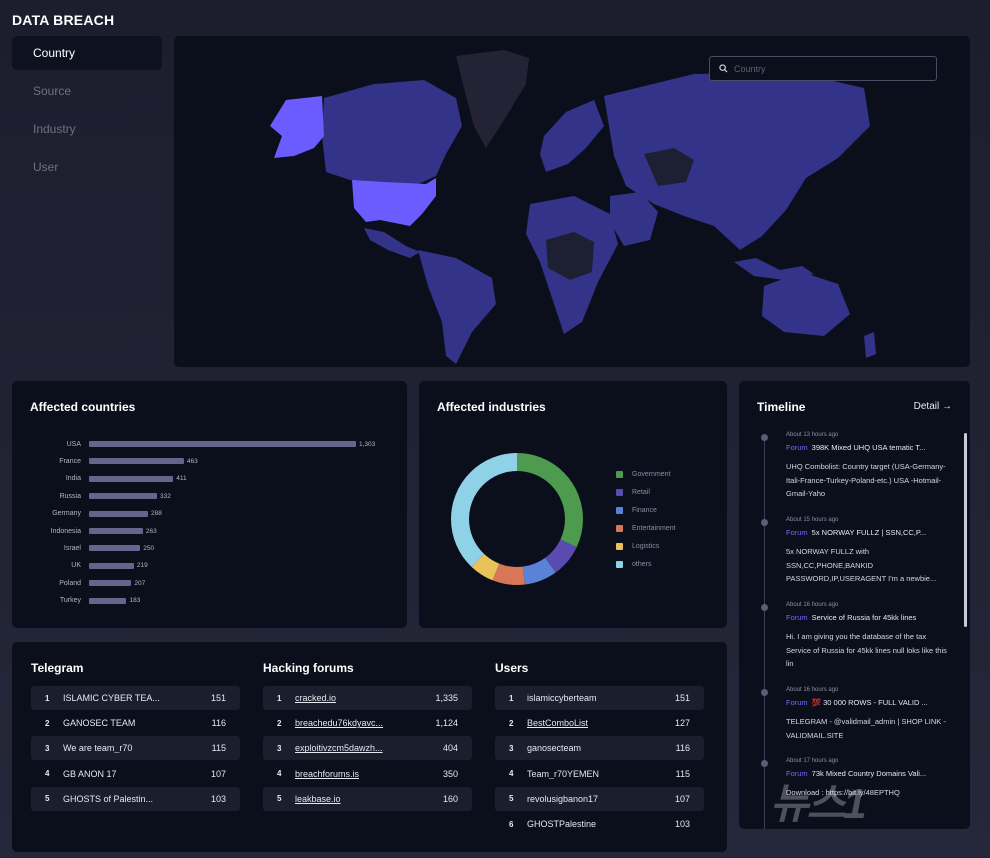 This screenshot has height=858, width=990. What do you see at coordinates (279, 774) in the screenshot?
I see `rank-number: 4` at bounding box center [279, 774].